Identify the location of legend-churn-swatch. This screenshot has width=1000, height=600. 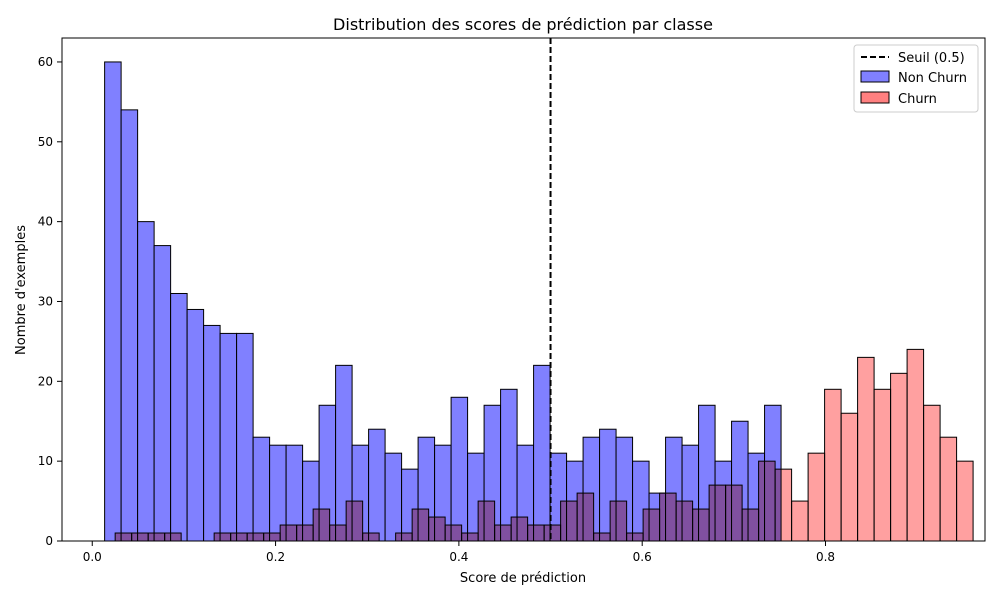
(875, 97).